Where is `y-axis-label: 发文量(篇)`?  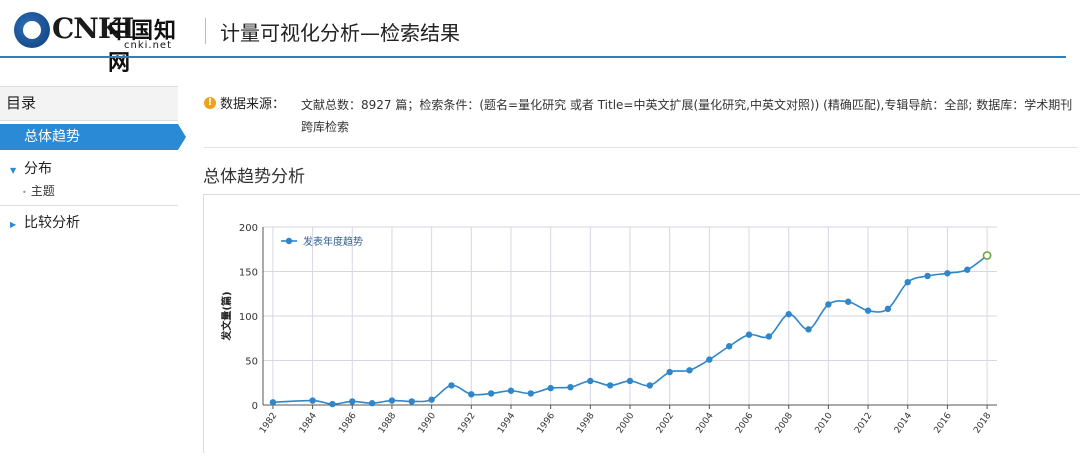
y-axis-label: 发文量(篇) is located at coordinates (226, 316).